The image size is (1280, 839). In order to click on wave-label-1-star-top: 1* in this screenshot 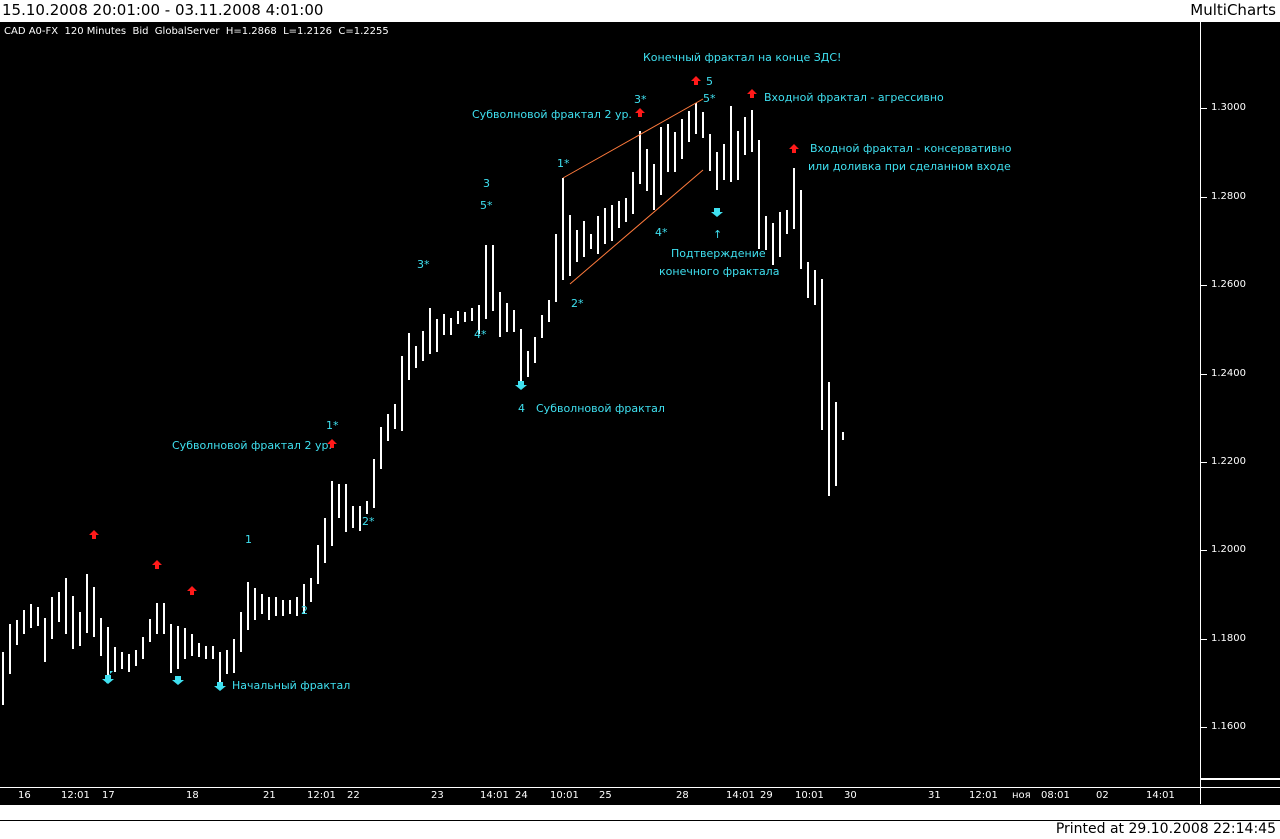, I will do `click(563, 163)`.